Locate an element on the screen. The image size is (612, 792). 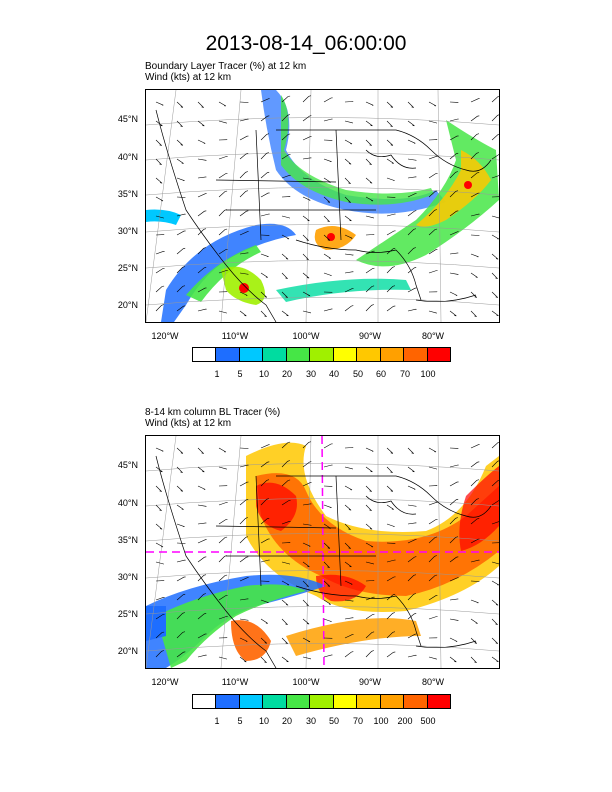
panel-2-lon-label: 120°W is located at coordinates (165, 682).